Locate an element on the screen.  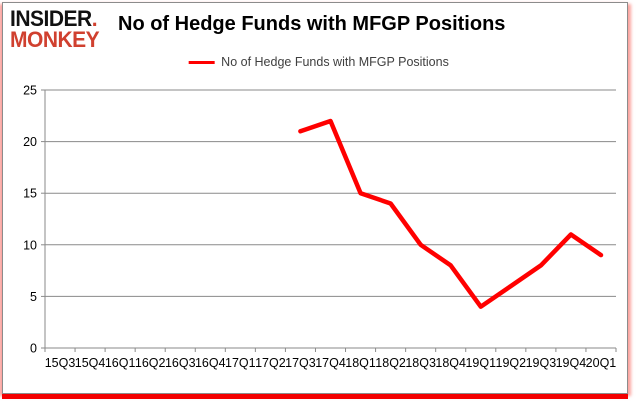
x-tick-label: 16Q3 is located at coordinates (180, 363).